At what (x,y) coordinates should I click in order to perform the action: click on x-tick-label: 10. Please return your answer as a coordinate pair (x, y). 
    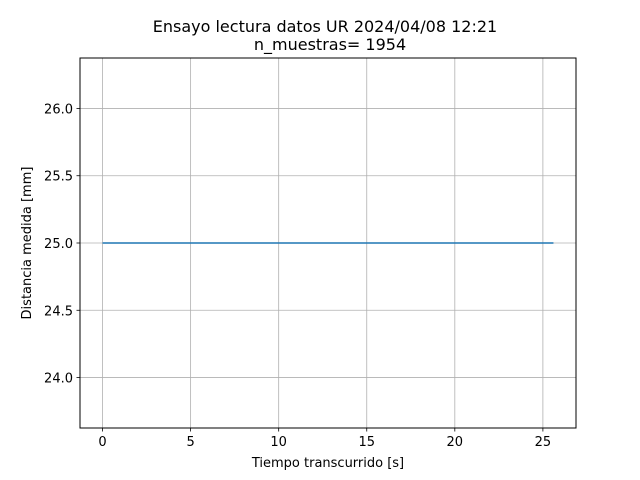
    Looking at the image, I should click on (278, 442).